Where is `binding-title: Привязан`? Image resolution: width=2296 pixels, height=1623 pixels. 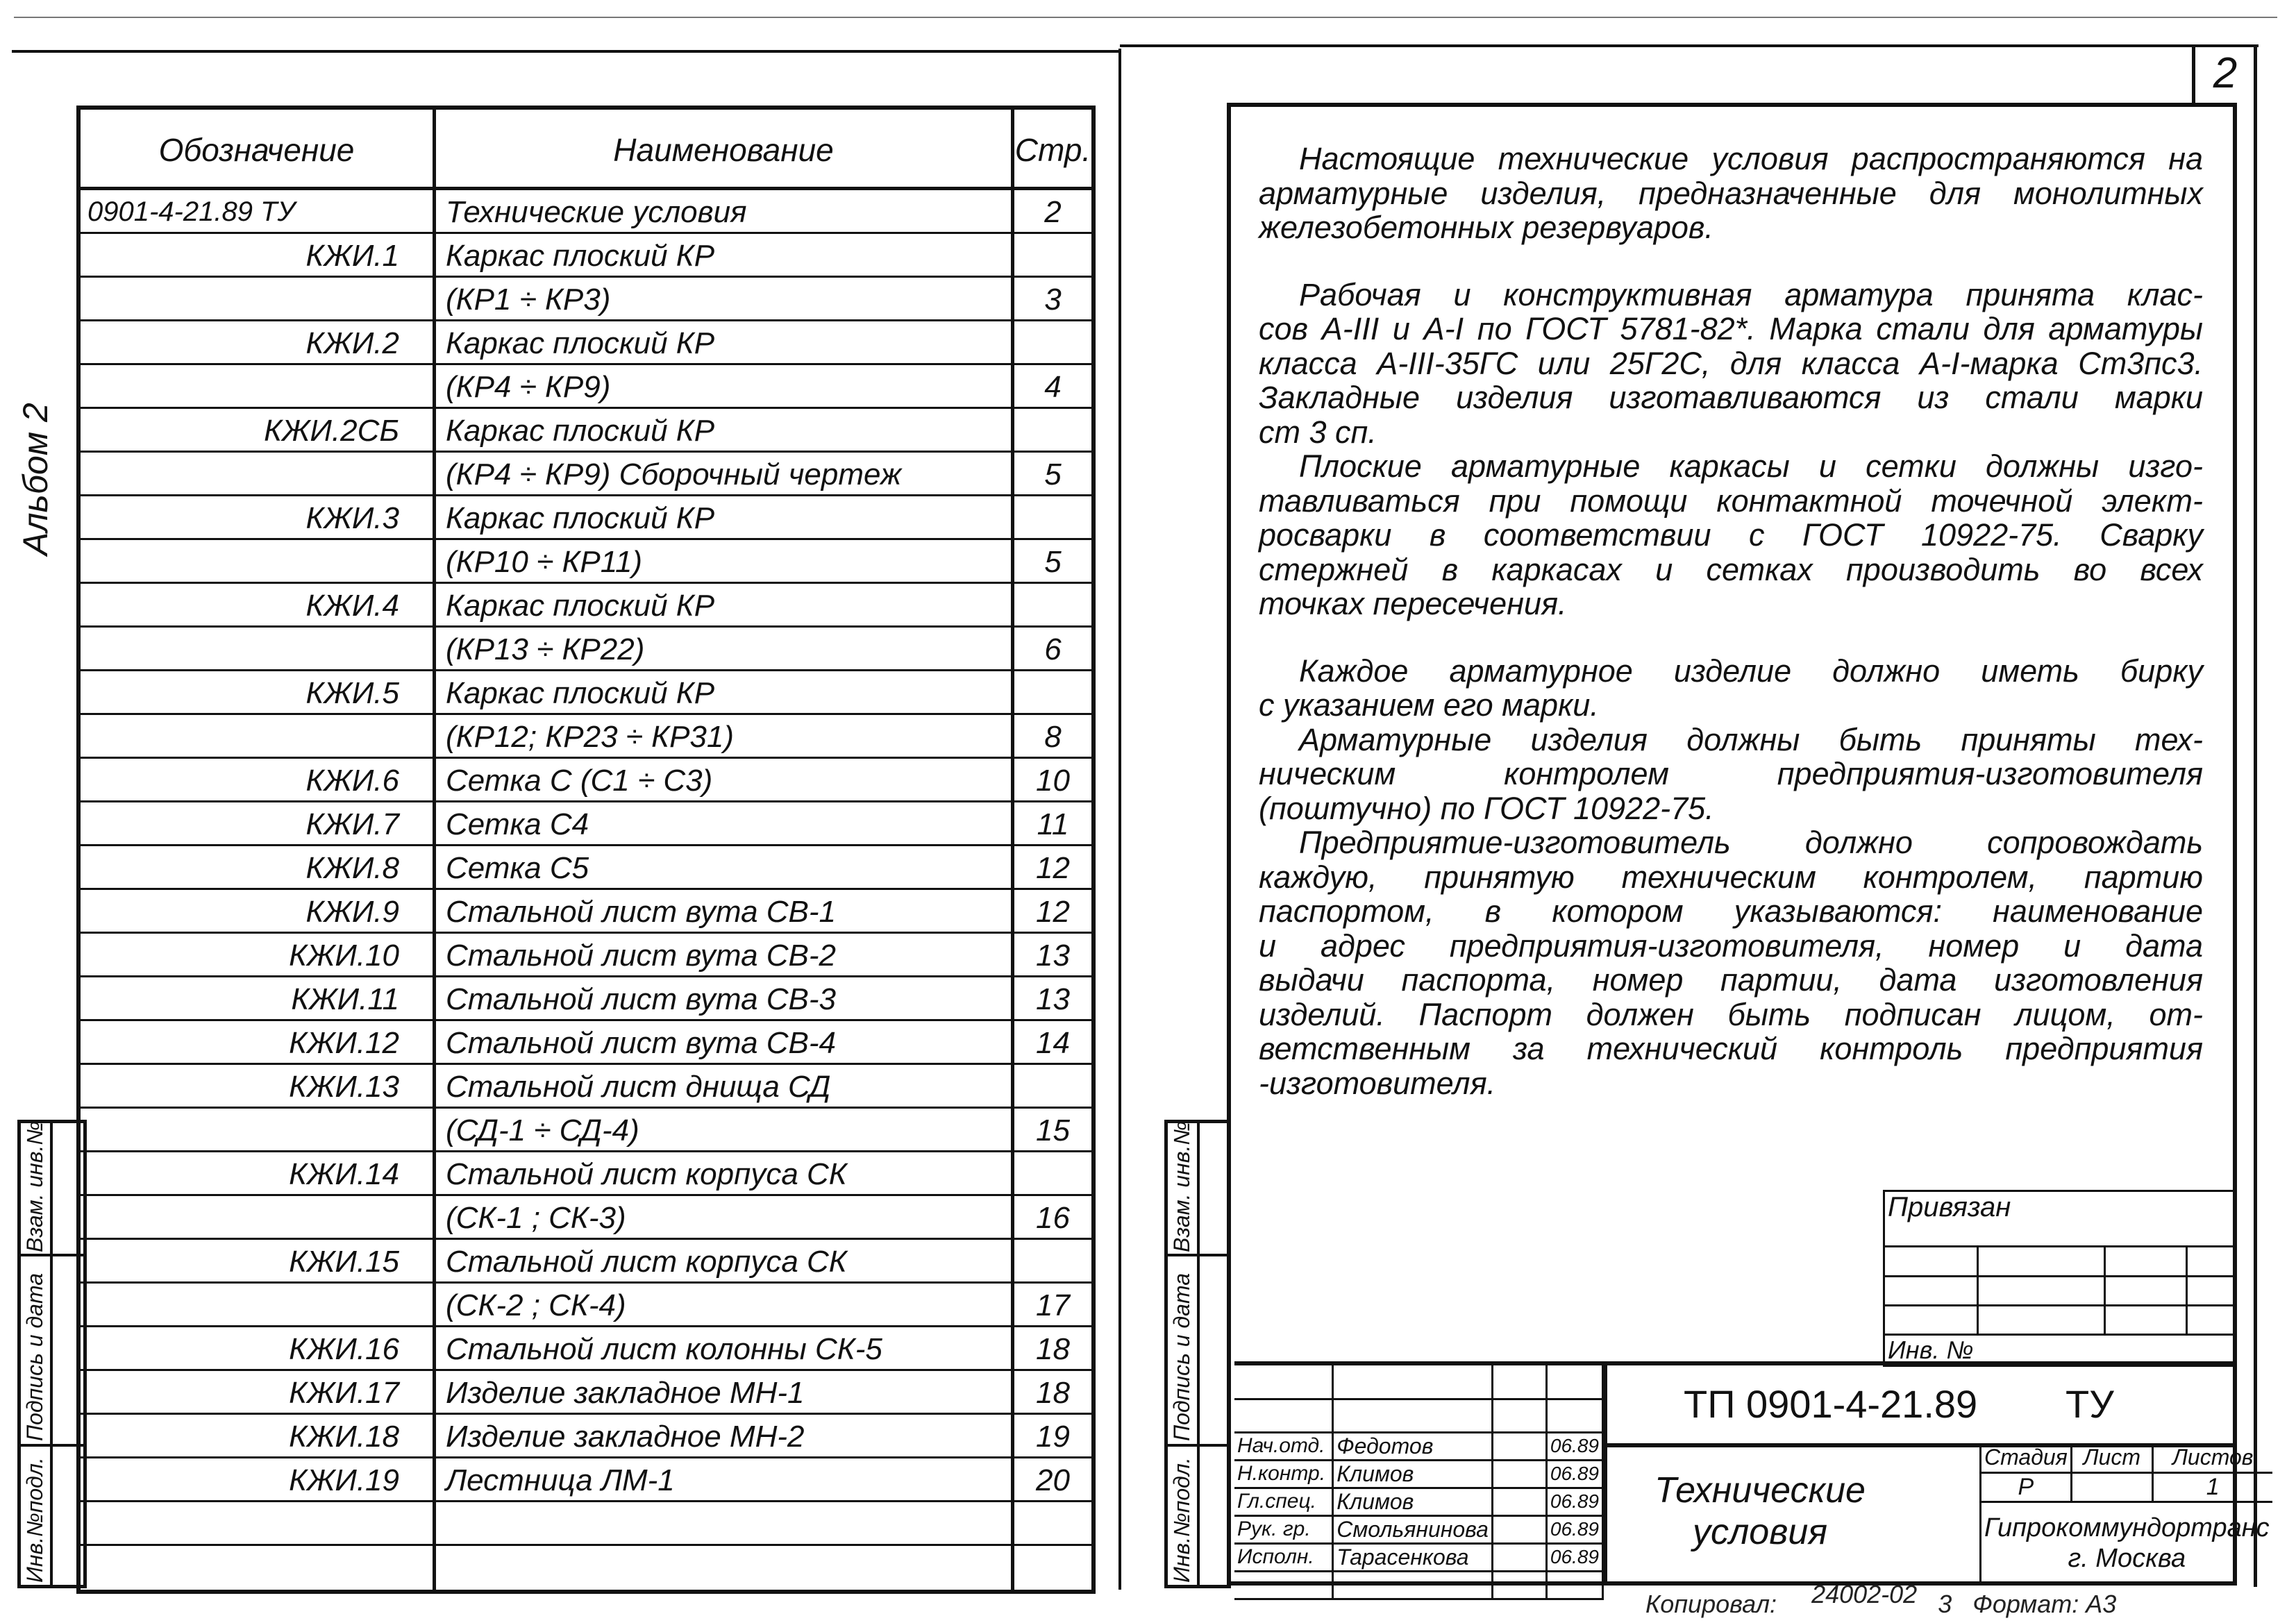 binding-title: Привязан is located at coordinates (2060, 1218).